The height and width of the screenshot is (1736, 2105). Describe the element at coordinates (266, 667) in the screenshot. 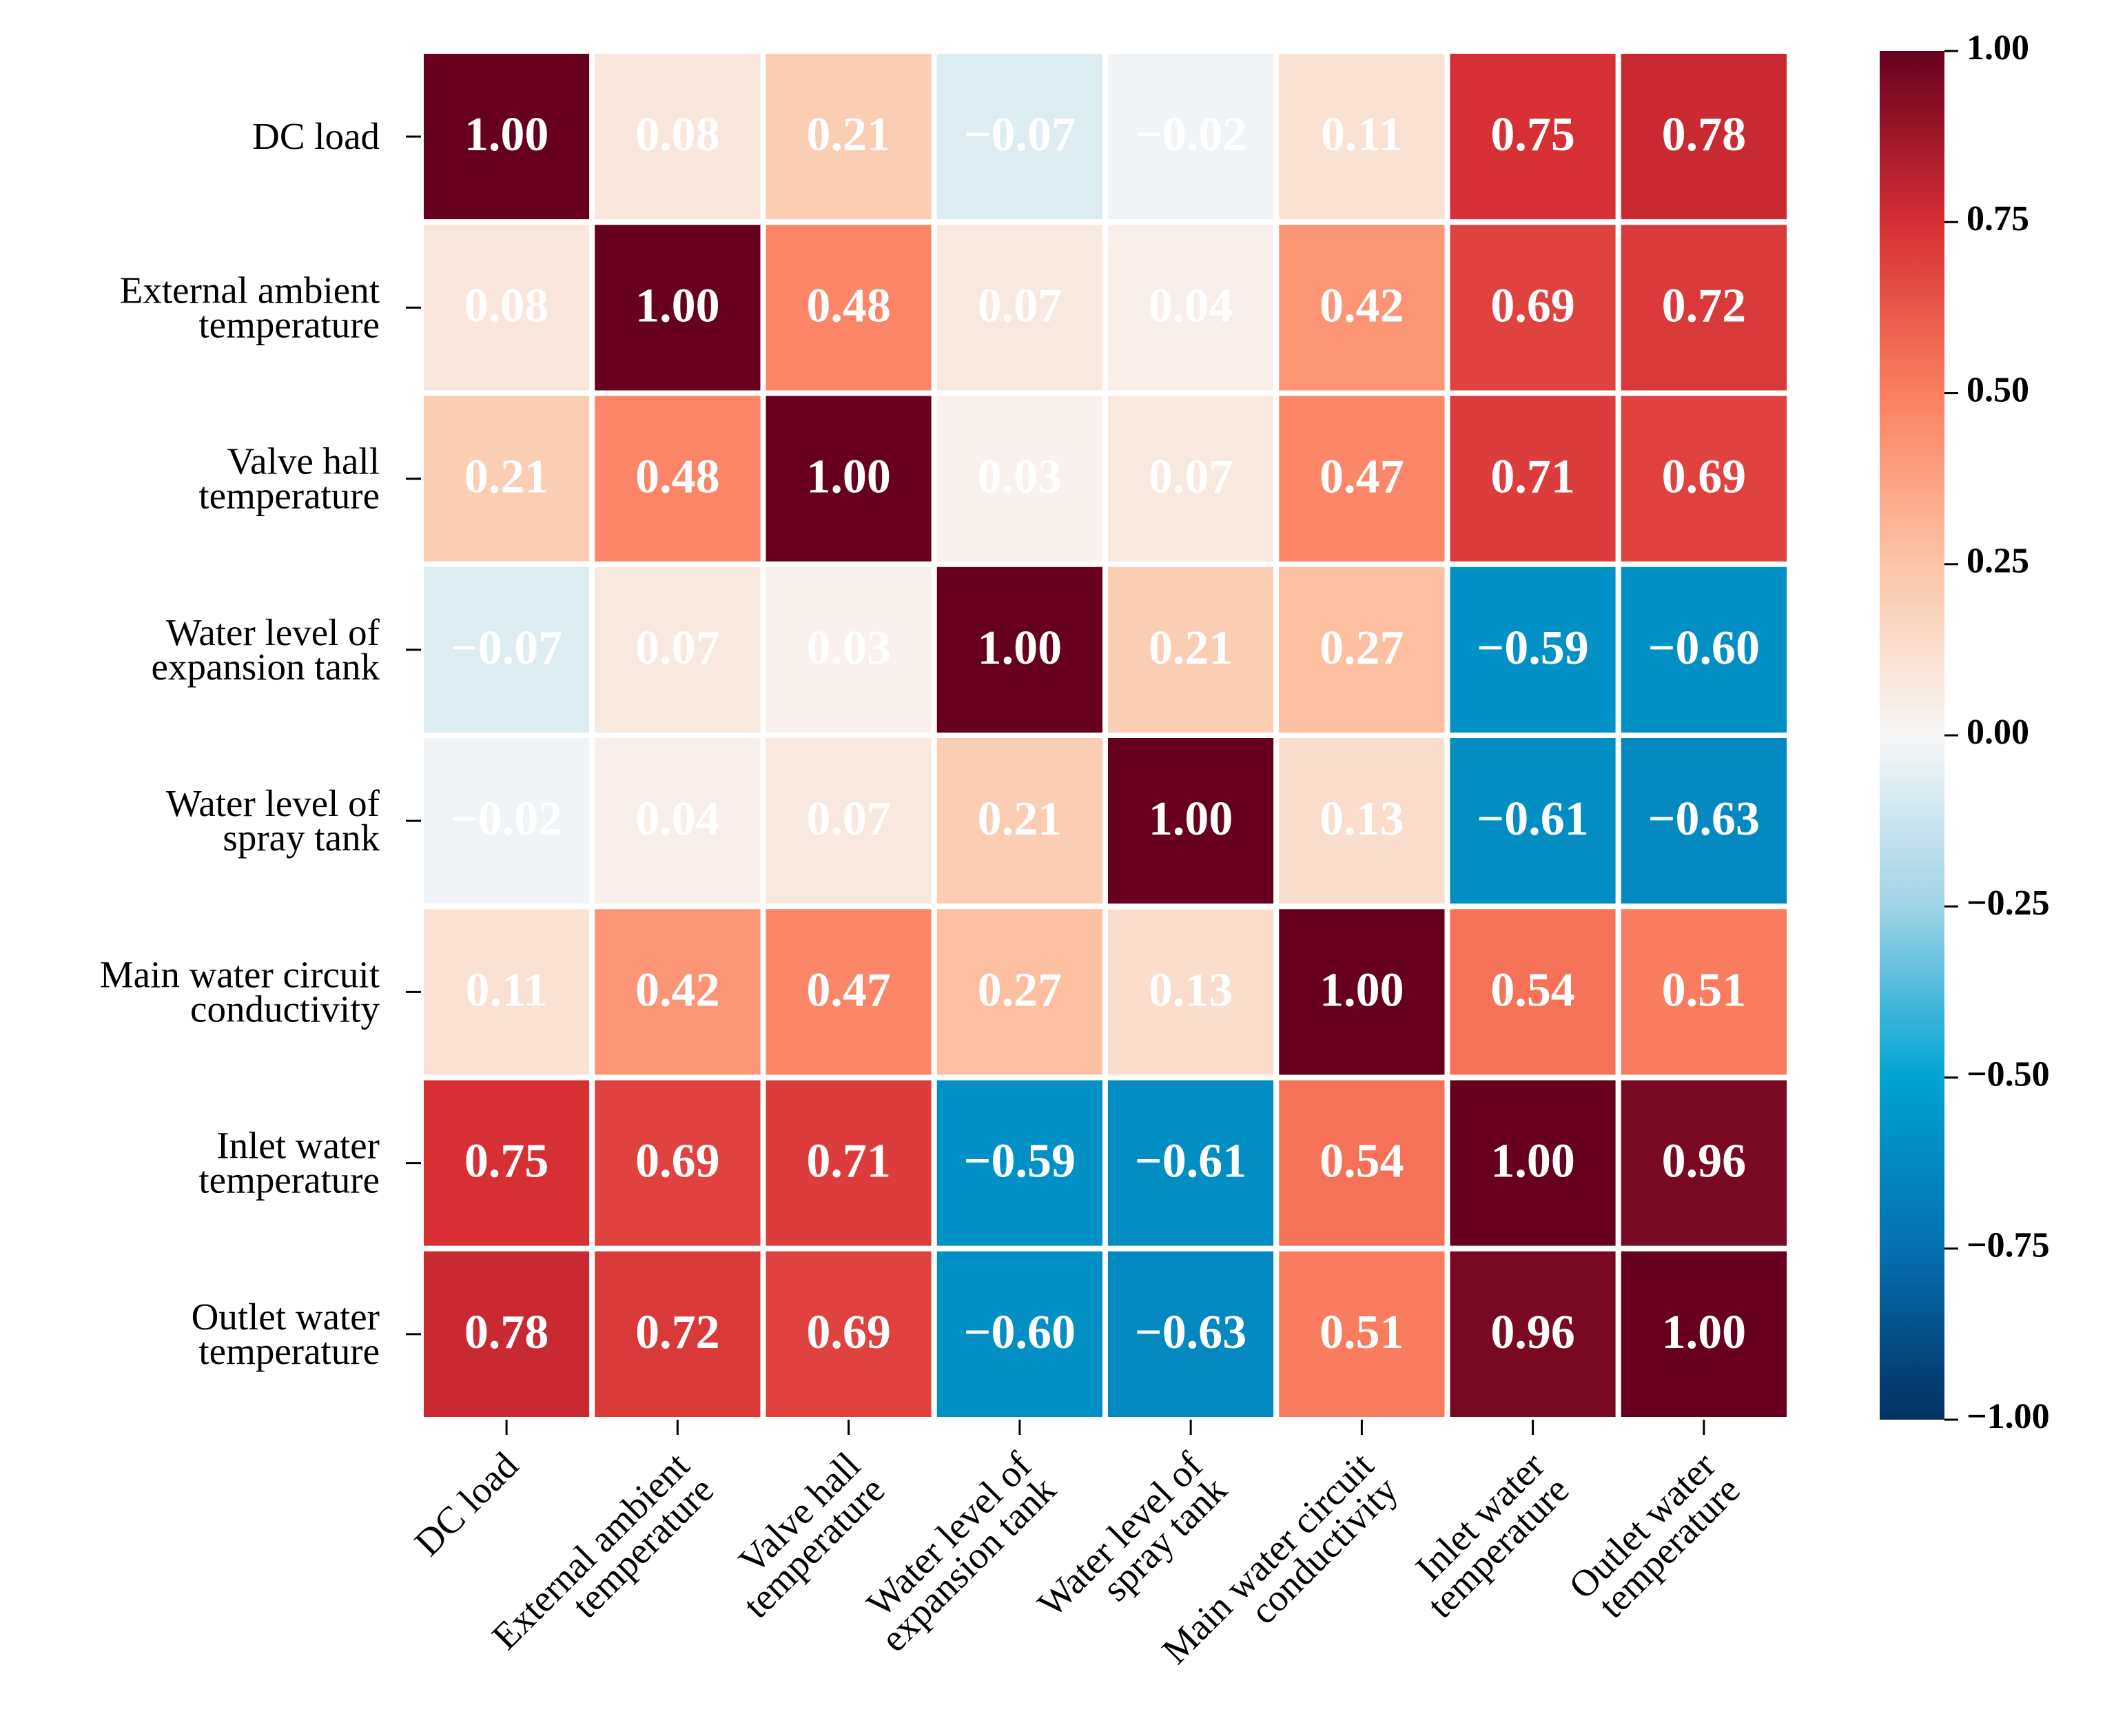

I see `y-tick-label-line: expansion tank` at that location.